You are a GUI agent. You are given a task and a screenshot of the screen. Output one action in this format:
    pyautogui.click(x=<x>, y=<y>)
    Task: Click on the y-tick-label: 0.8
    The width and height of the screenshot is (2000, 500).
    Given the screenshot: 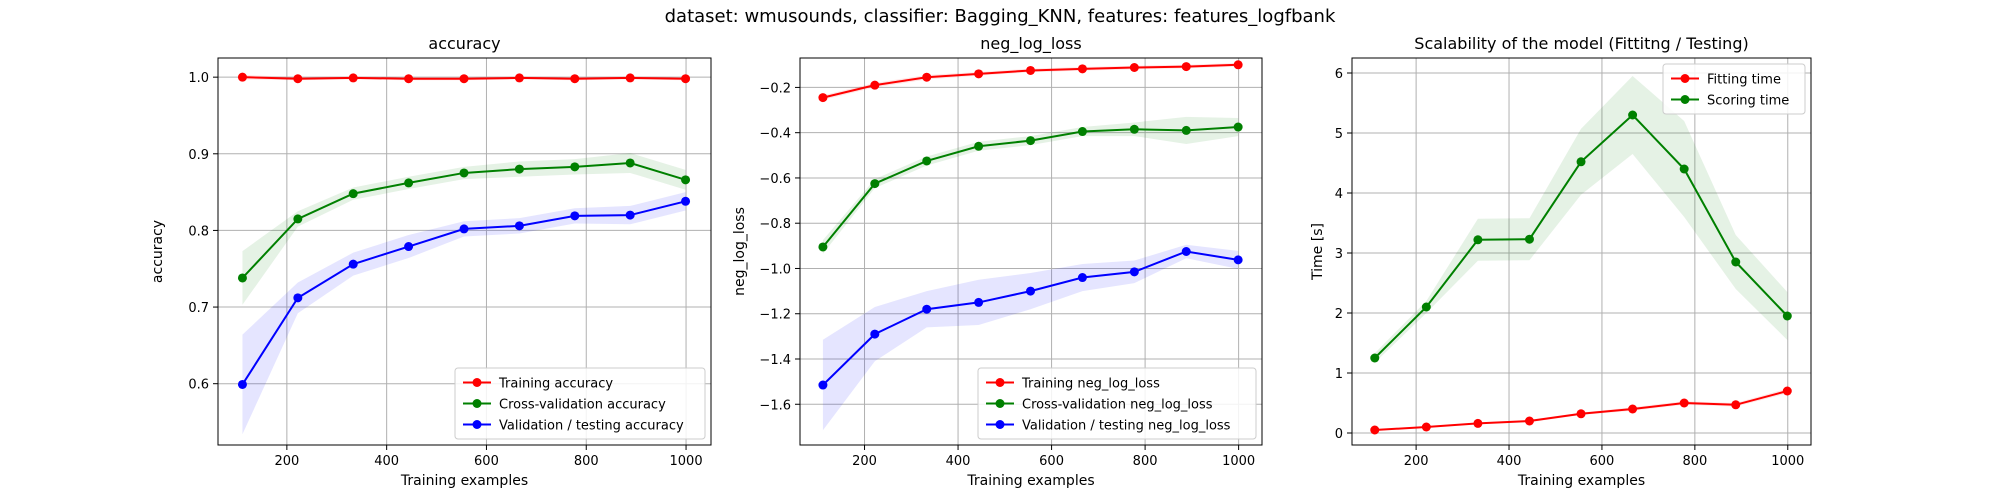 What is the action you would take?
    pyautogui.click(x=198, y=231)
    